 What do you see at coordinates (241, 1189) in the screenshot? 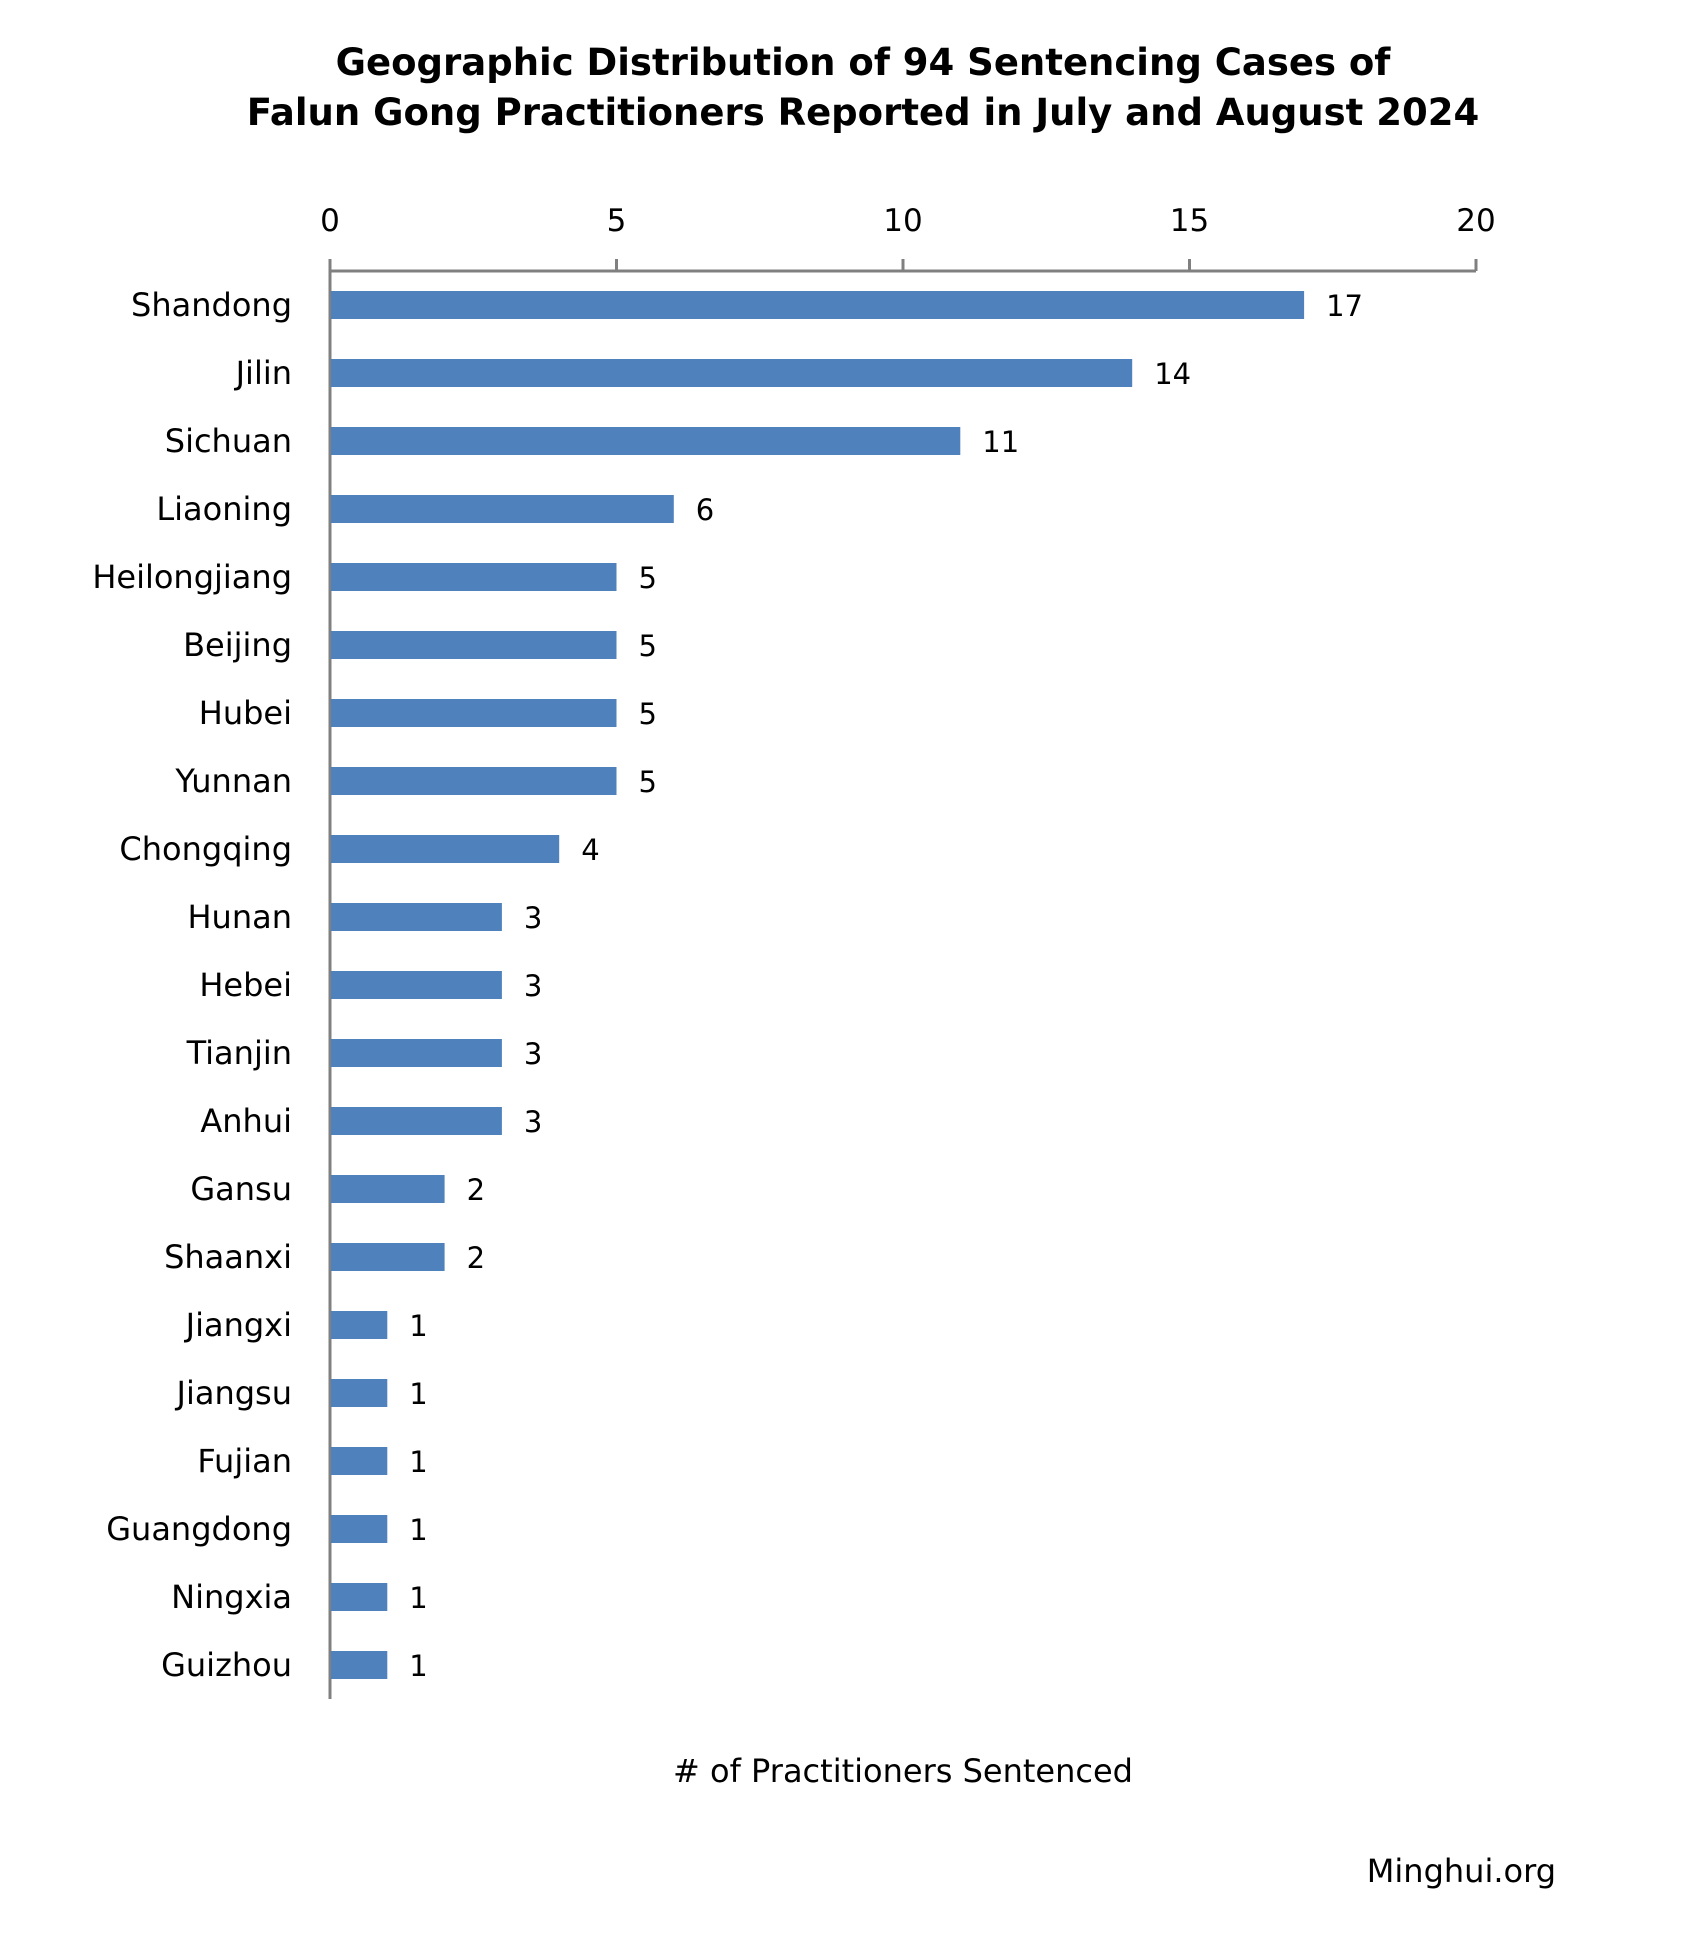
I see `category-label: Gansu` at bounding box center [241, 1189].